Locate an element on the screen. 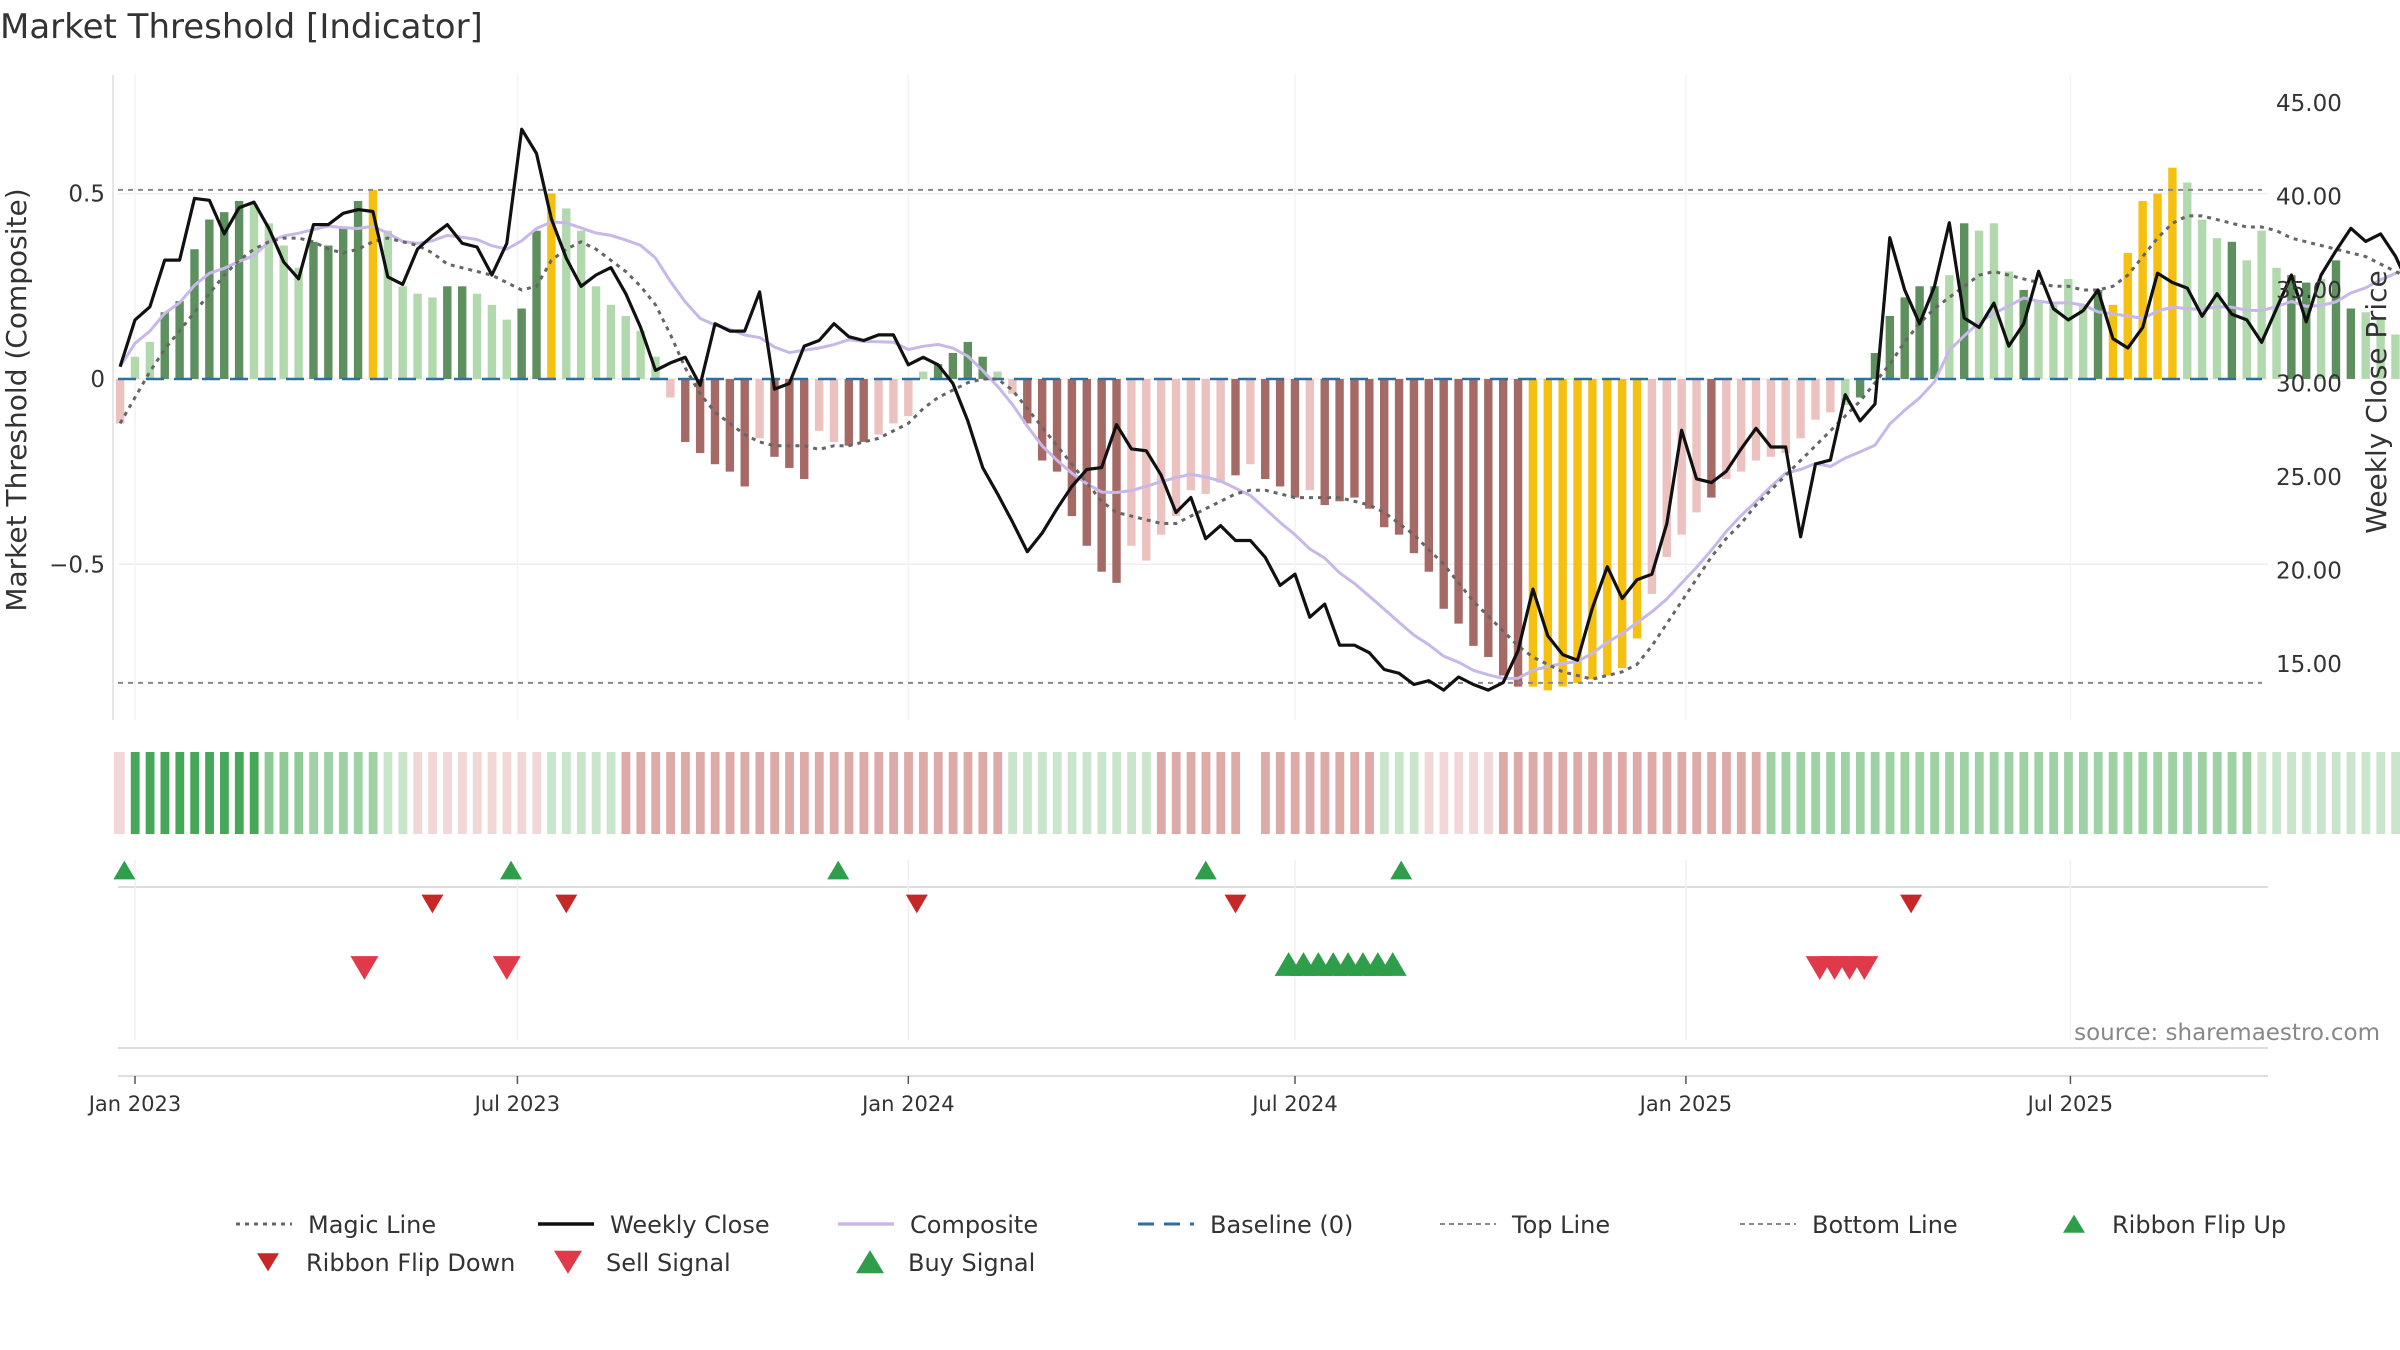  legend-swatch is located at coordinates (870, 1262).